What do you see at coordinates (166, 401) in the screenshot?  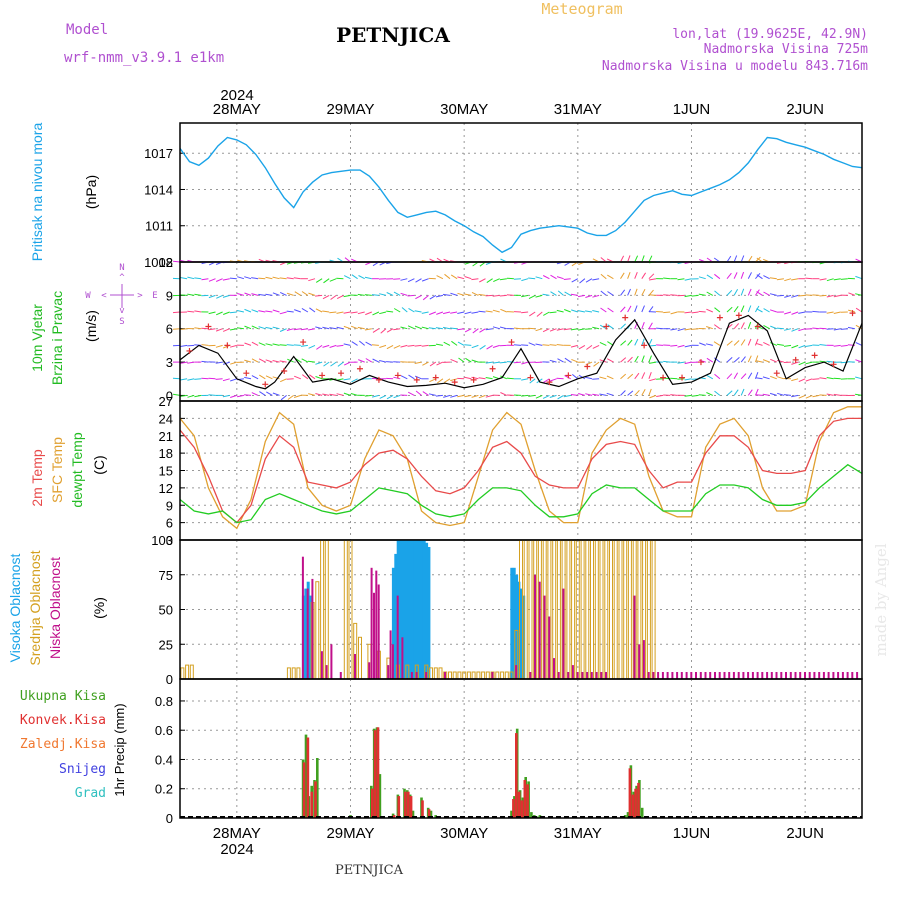 I see `temperature-ytick-label: 27` at bounding box center [166, 401].